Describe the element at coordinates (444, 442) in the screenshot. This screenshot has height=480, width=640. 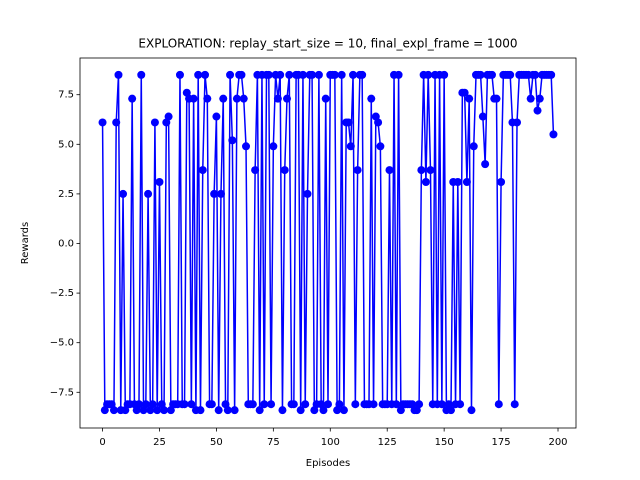
I see `x-tick-label: 150` at that location.